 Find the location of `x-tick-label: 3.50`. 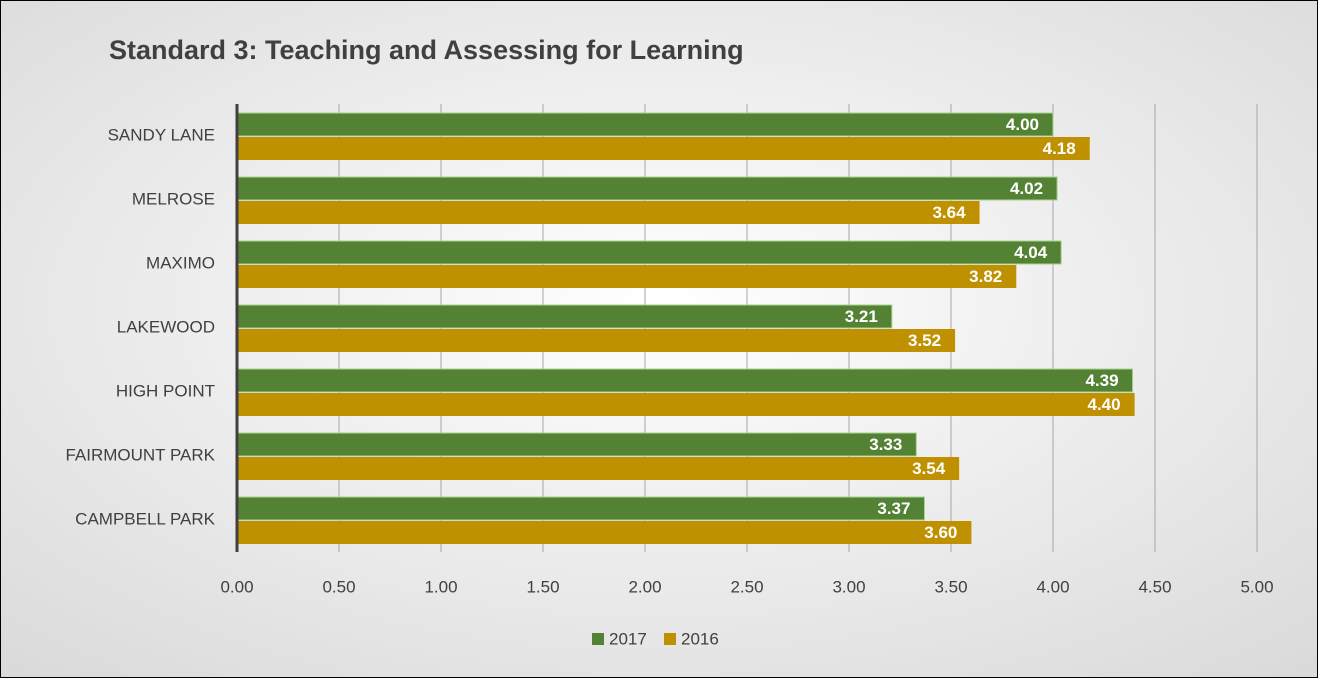

x-tick-label: 3.50 is located at coordinates (950, 586).